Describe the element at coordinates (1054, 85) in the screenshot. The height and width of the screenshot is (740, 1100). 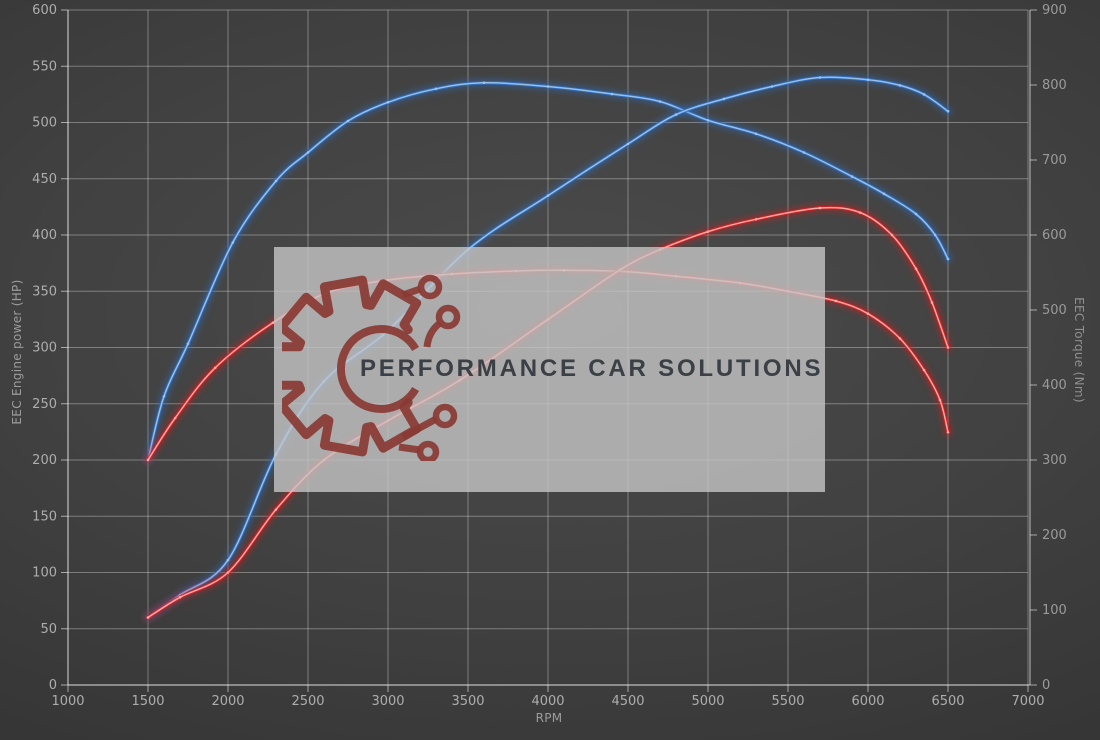
I see `y-right-tick-label: 800` at that location.